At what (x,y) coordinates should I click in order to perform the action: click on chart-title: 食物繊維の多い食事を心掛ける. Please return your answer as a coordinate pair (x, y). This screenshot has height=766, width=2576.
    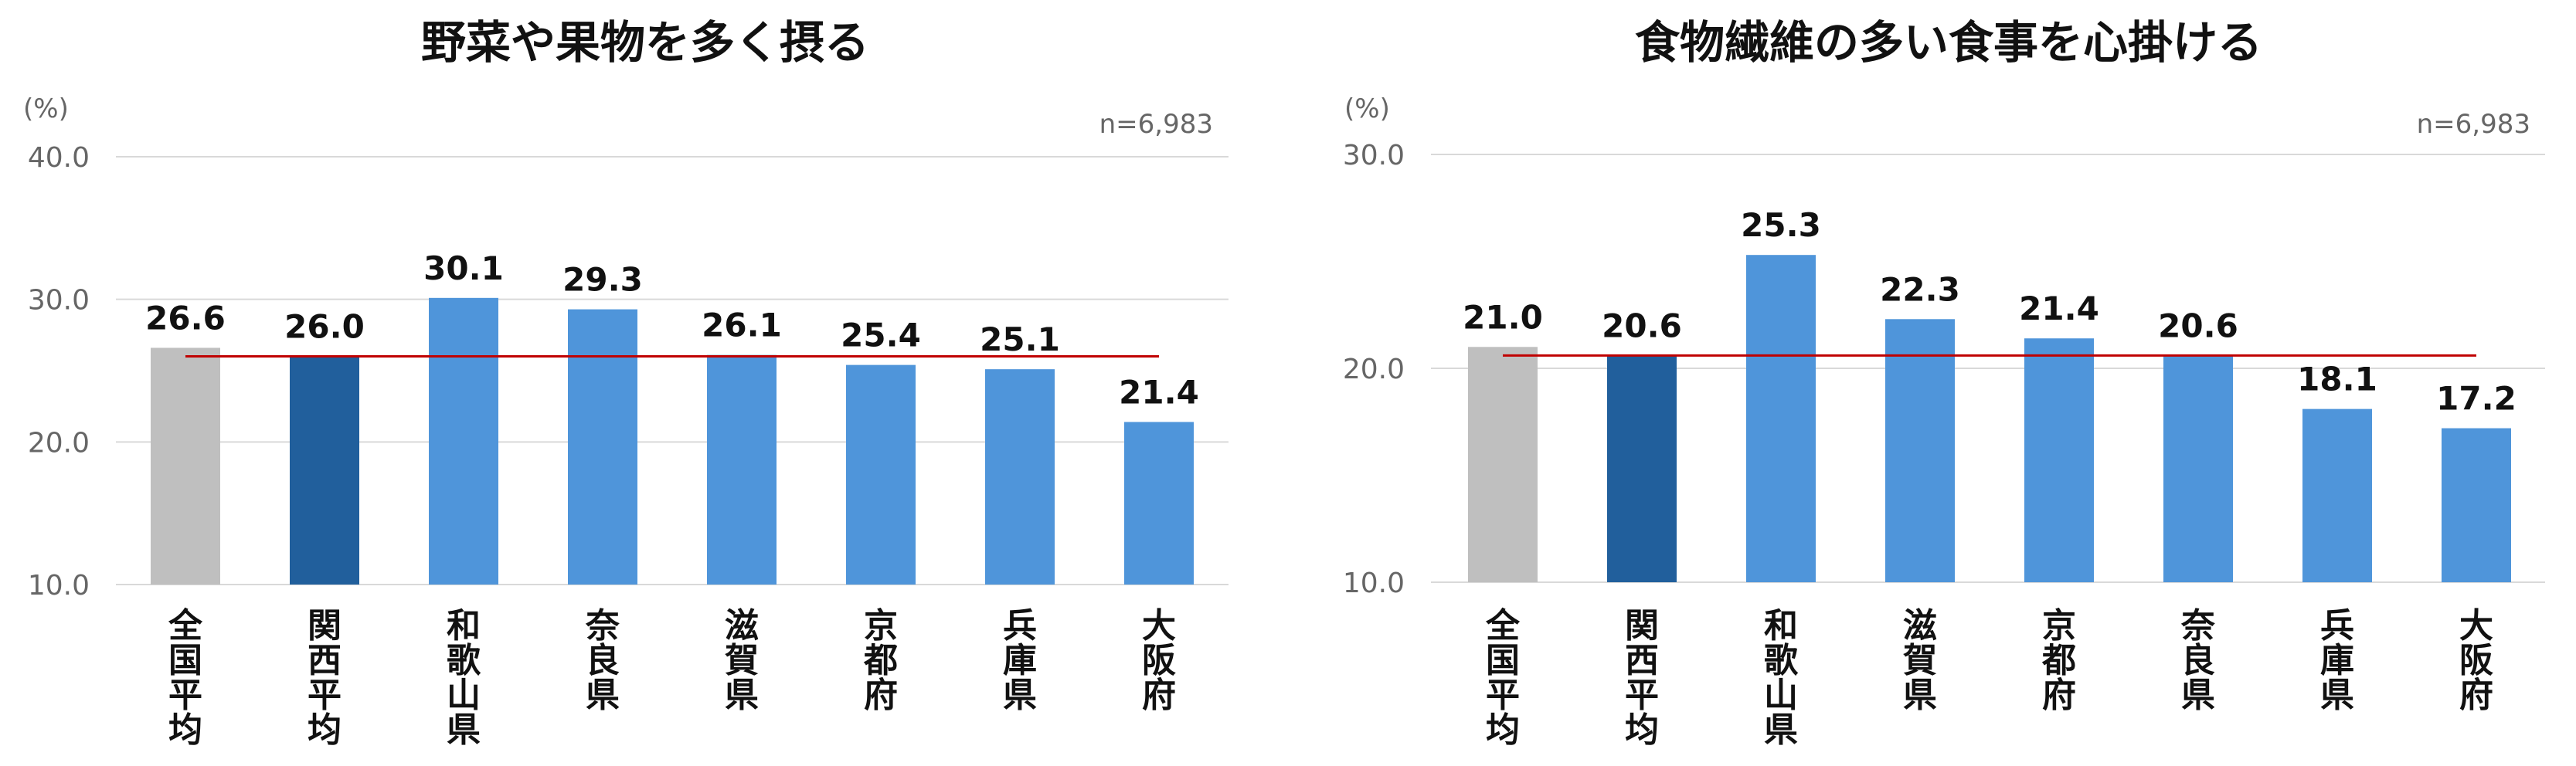
    Looking at the image, I should click on (1948, 43).